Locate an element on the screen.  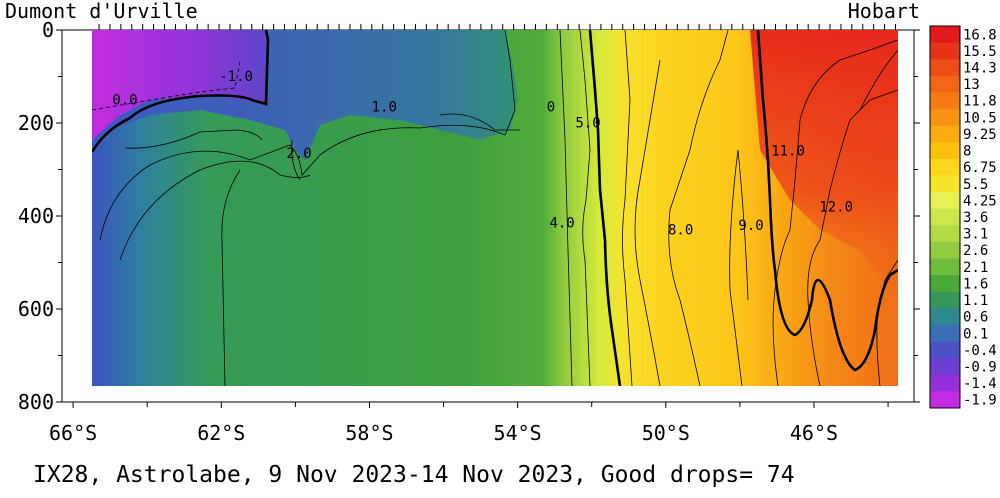
colorbar-label: 3.1 is located at coordinates (975, 235).